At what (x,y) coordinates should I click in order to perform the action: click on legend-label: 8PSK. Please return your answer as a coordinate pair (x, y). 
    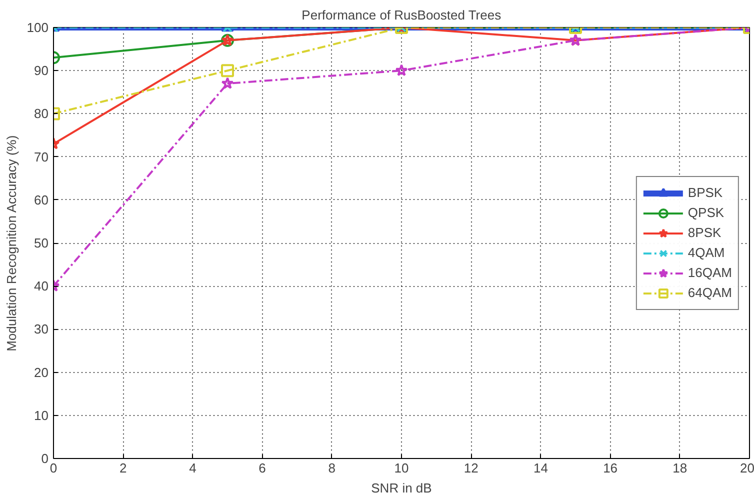
    Looking at the image, I should click on (705, 232).